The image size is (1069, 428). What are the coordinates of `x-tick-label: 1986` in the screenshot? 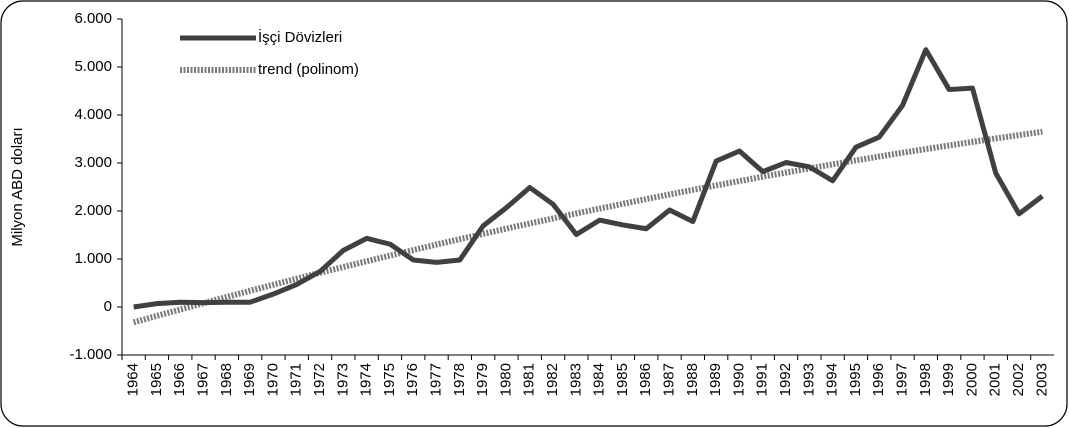 It's located at (645, 379).